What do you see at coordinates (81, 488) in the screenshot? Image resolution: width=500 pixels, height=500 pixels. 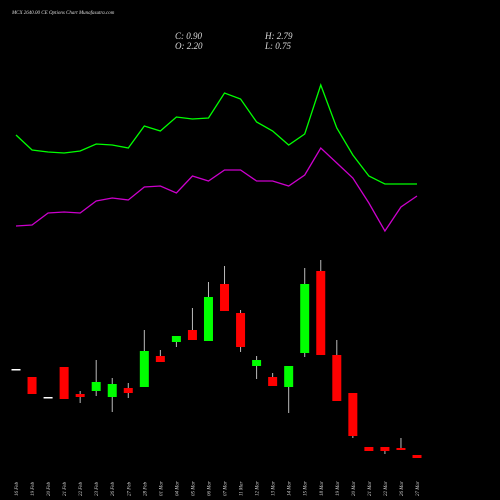 I see `x-tick-label: 22 Feb` at bounding box center [81, 488].